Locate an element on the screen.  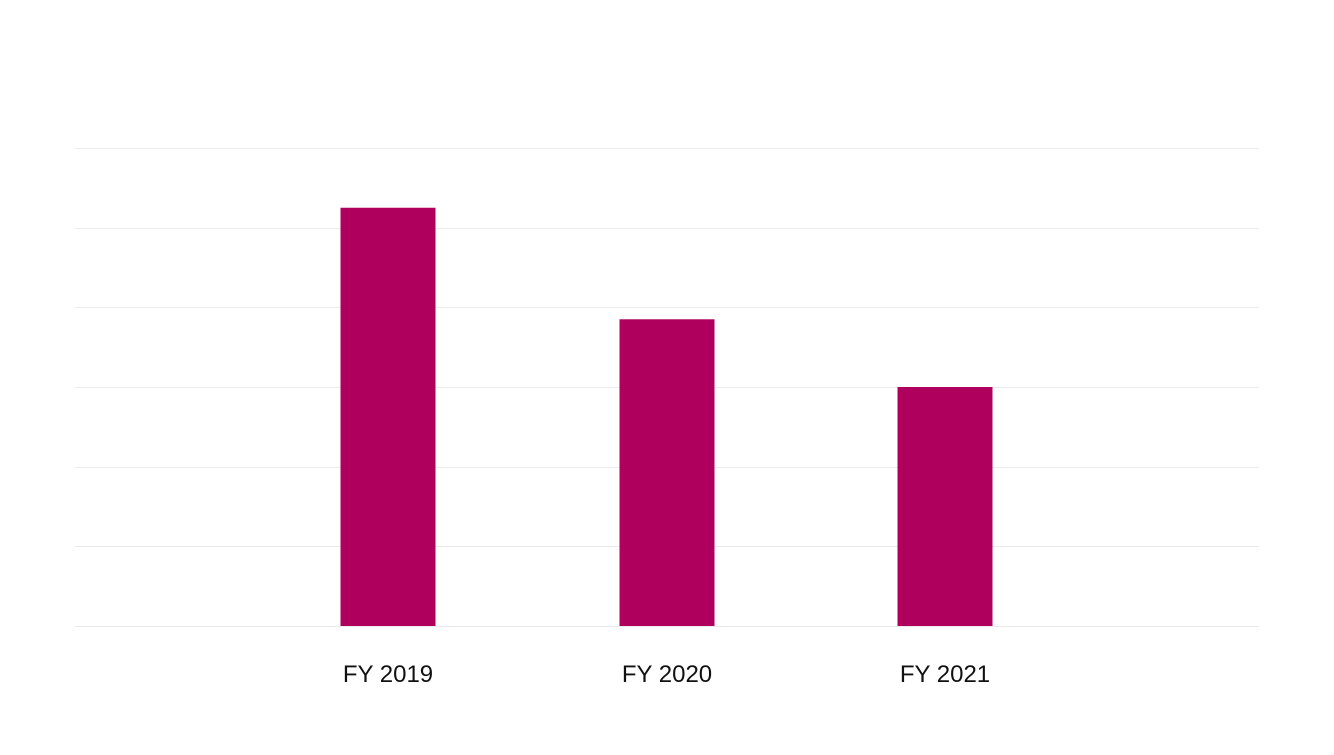
x-tick-label: FY 2021 is located at coordinates (945, 674).